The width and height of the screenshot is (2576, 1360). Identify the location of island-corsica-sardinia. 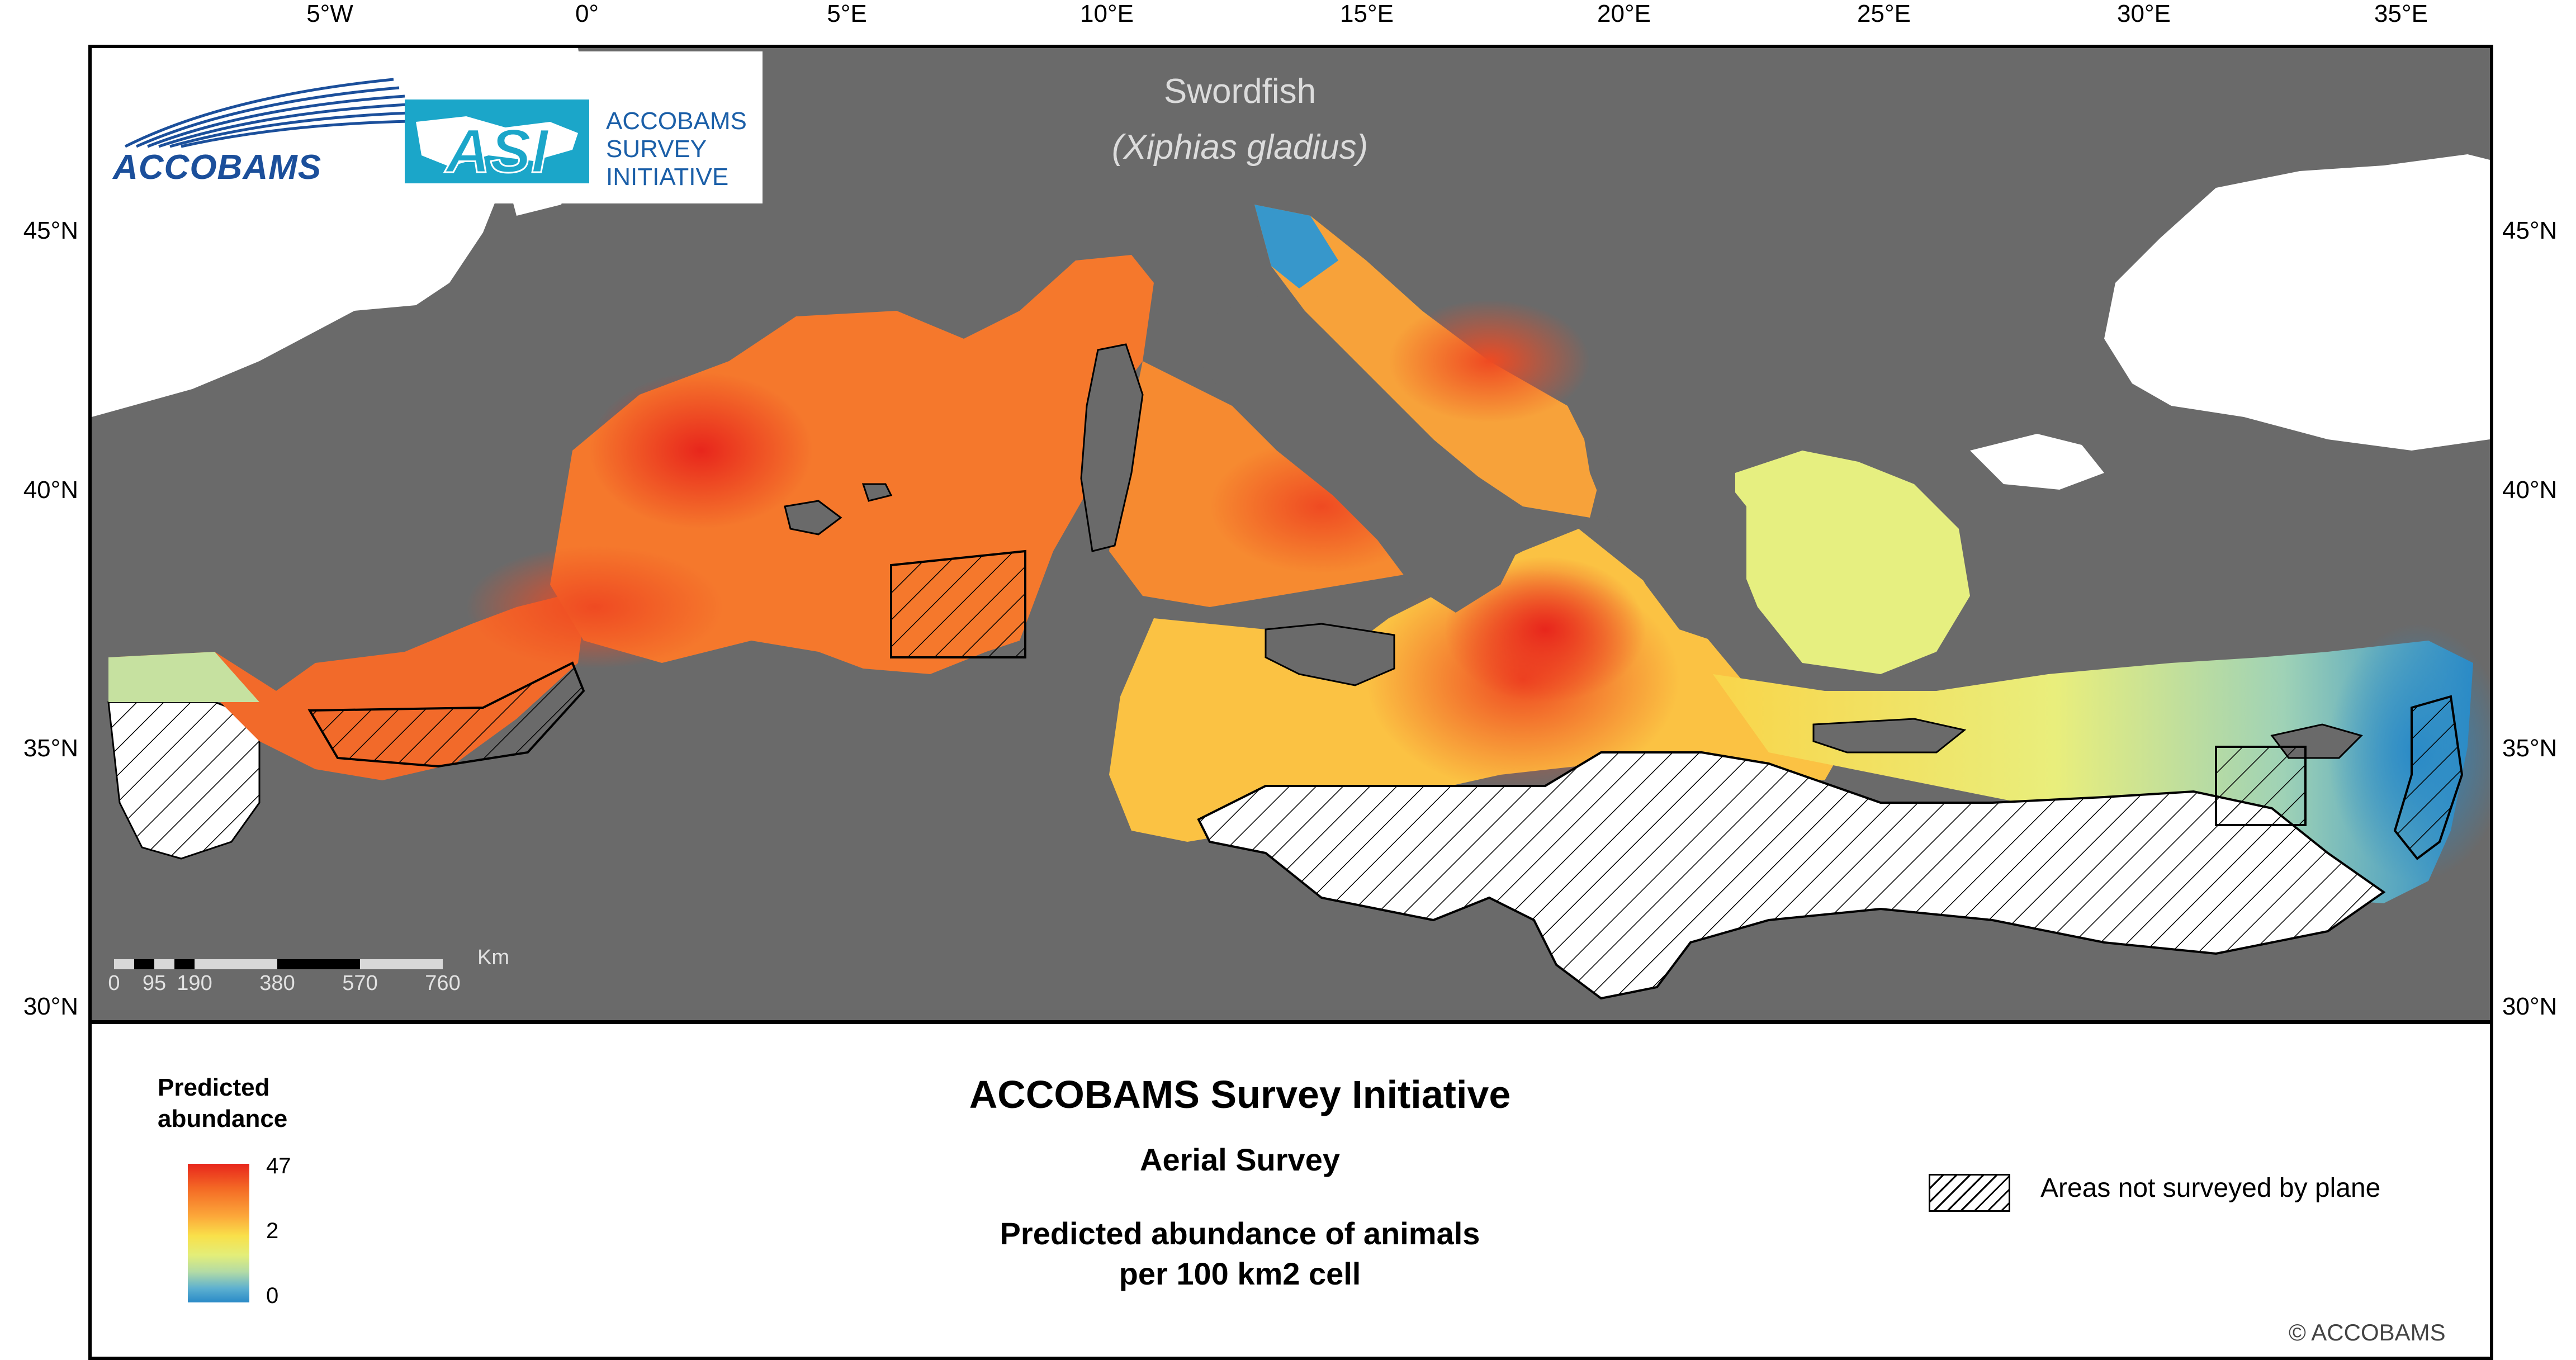
(1112, 447).